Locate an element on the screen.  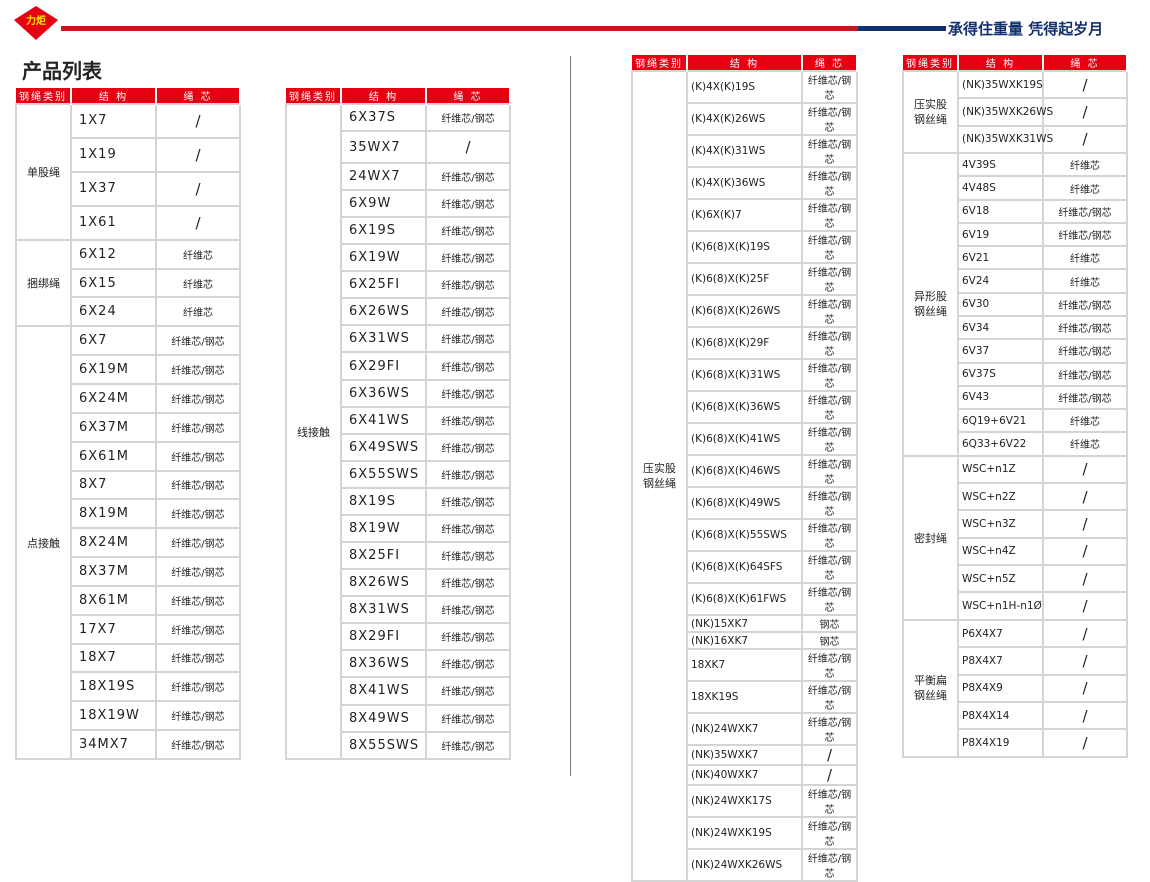
table-row: 18X19W 纤维芯/钢芯 is located at coordinates (128, 716).